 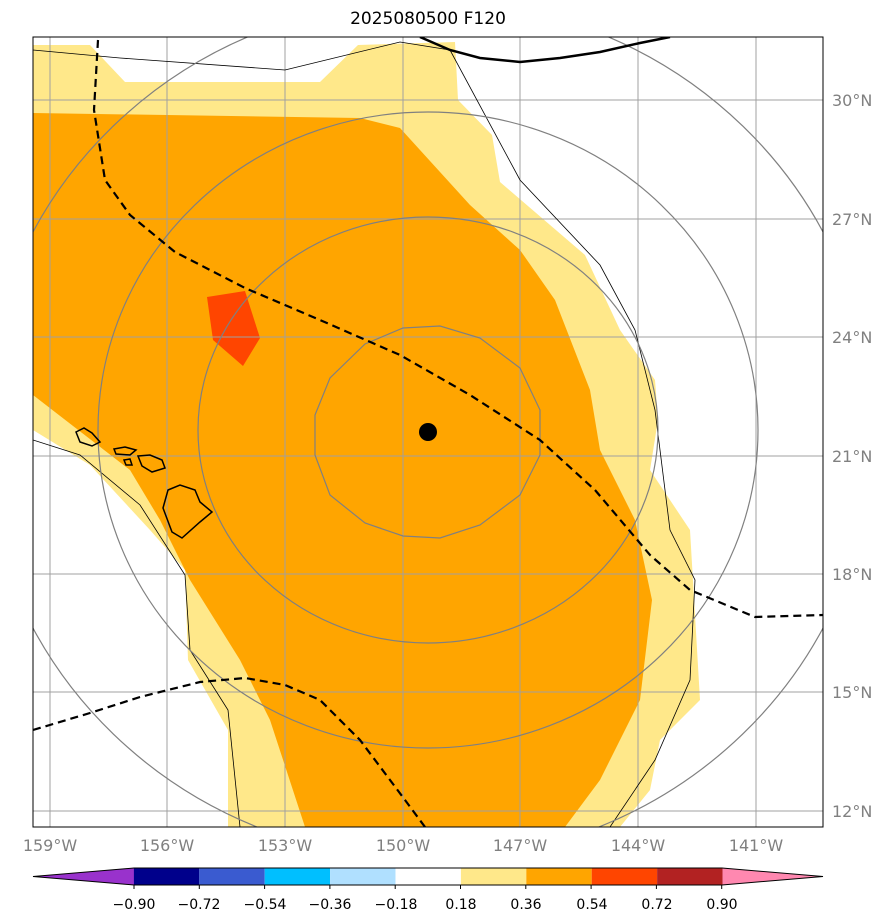 I want to click on lon-label-141: 141°W, so click(x=756, y=845).